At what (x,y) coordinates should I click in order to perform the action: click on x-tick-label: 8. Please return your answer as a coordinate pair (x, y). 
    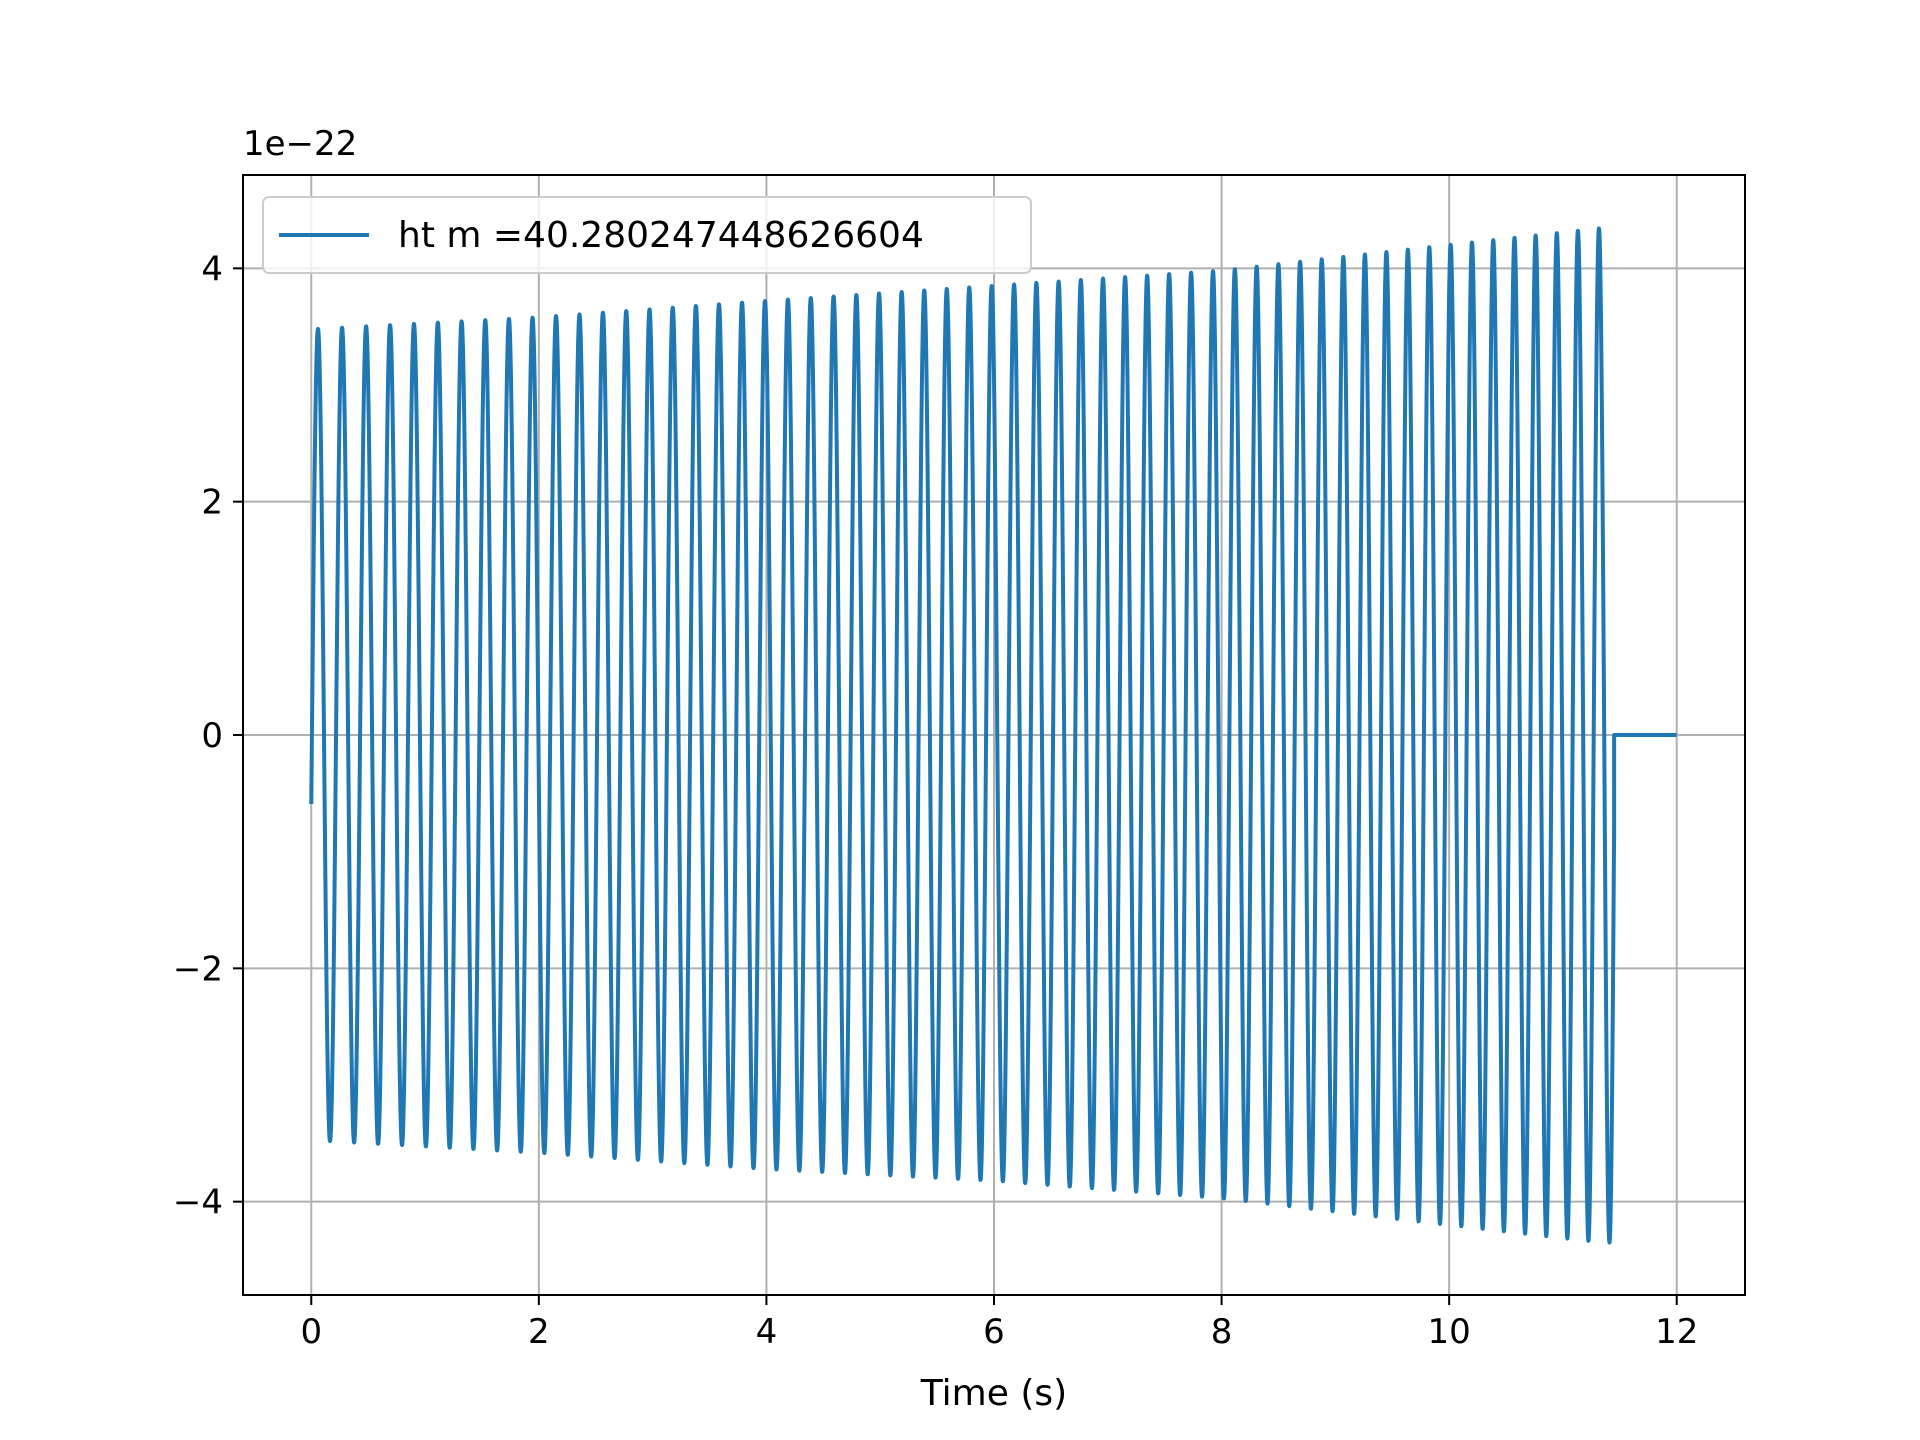
    Looking at the image, I should click on (1222, 1332).